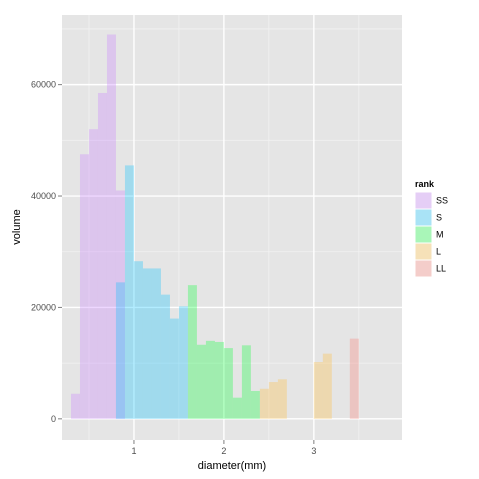 This screenshot has height=479, width=479. Describe the element at coordinates (313, 451) in the screenshot. I see `x-tick-label: 3` at that location.